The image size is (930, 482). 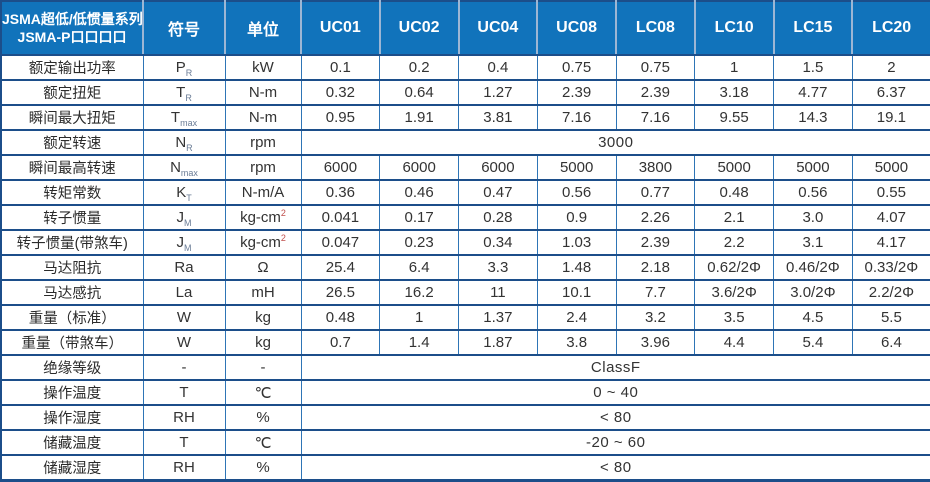 What do you see at coordinates (498, 242) in the screenshot?
I see `value-cell: 0.34` at bounding box center [498, 242].